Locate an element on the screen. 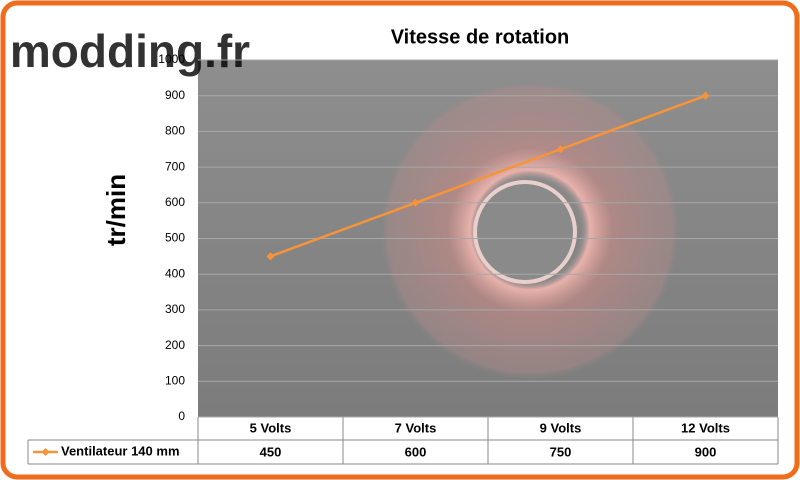  table-value: 600 is located at coordinates (416, 451).